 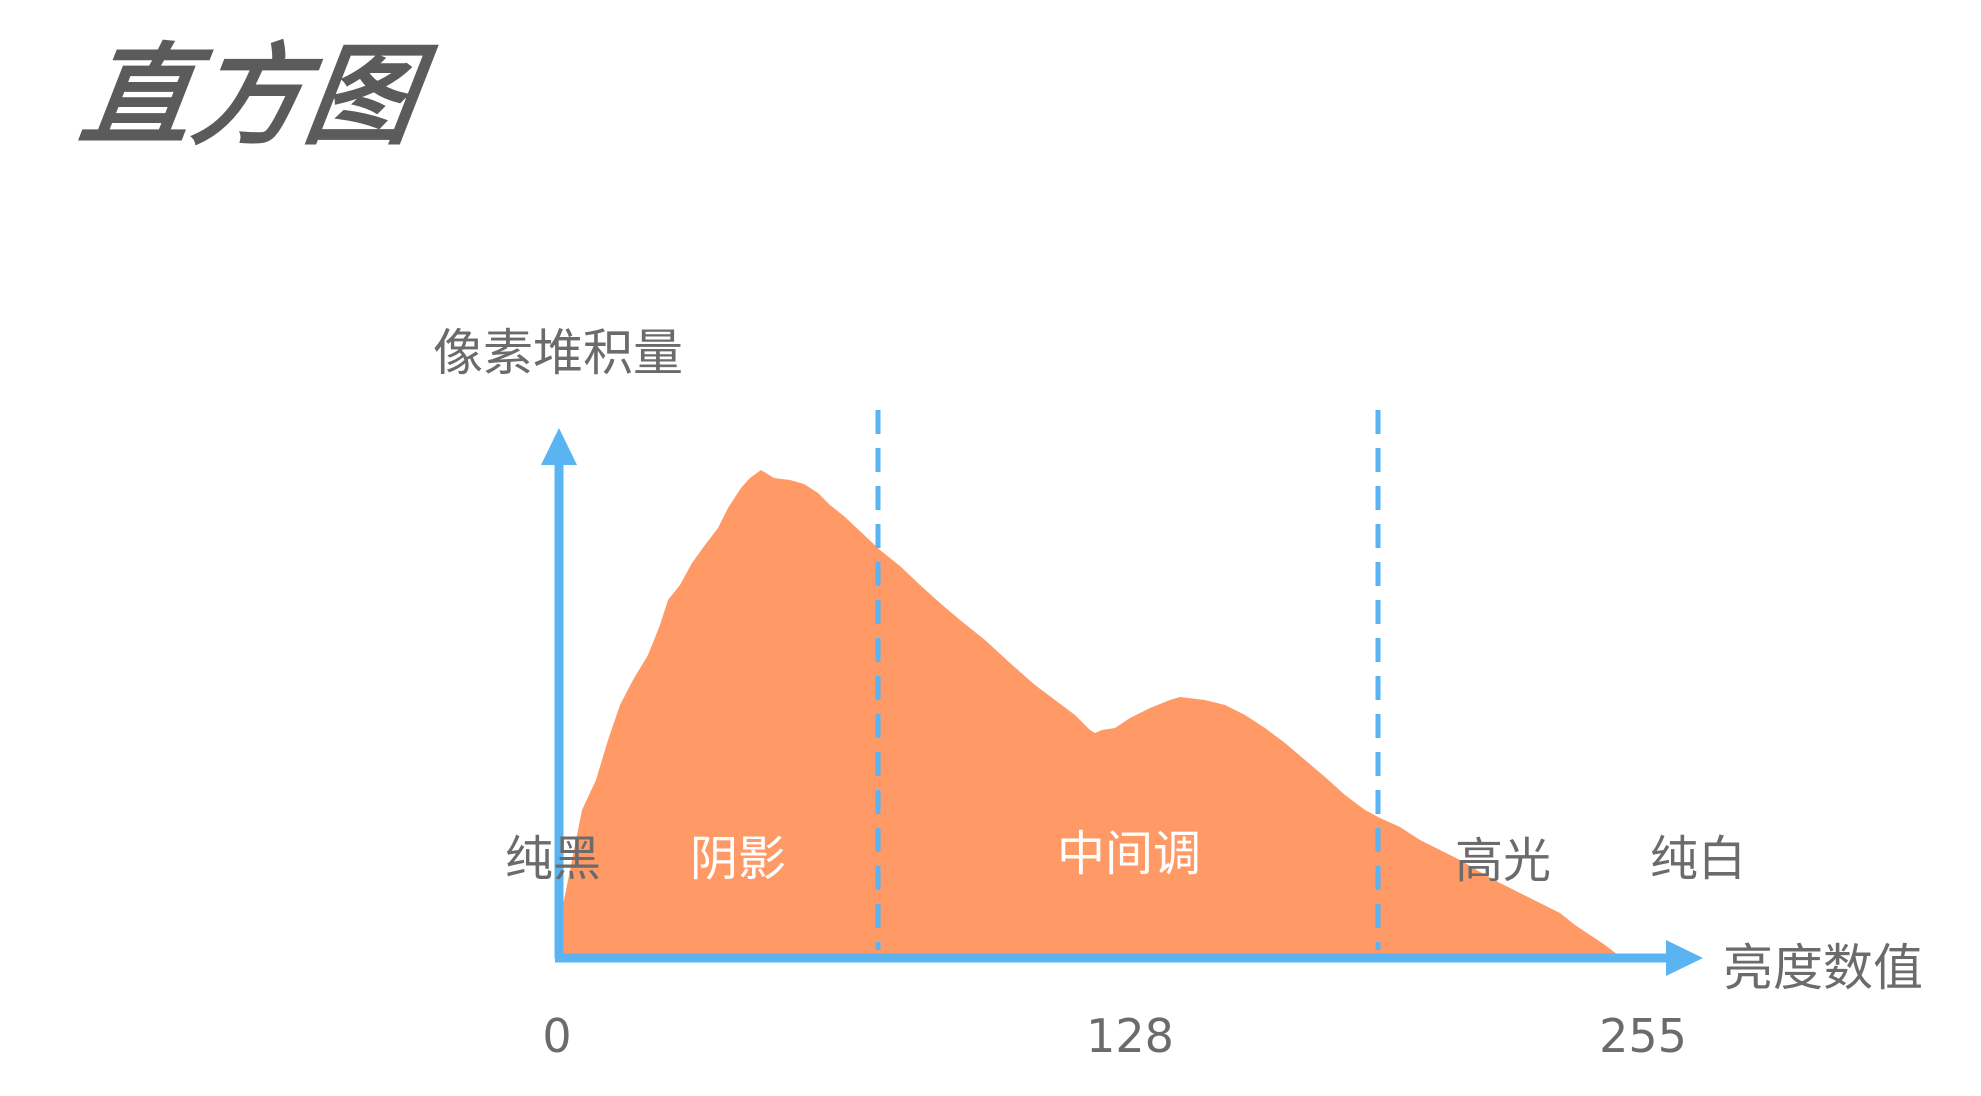 What do you see at coordinates (1503, 861) in the screenshot?
I see `zone-label-highlights: 高光` at bounding box center [1503, 861].